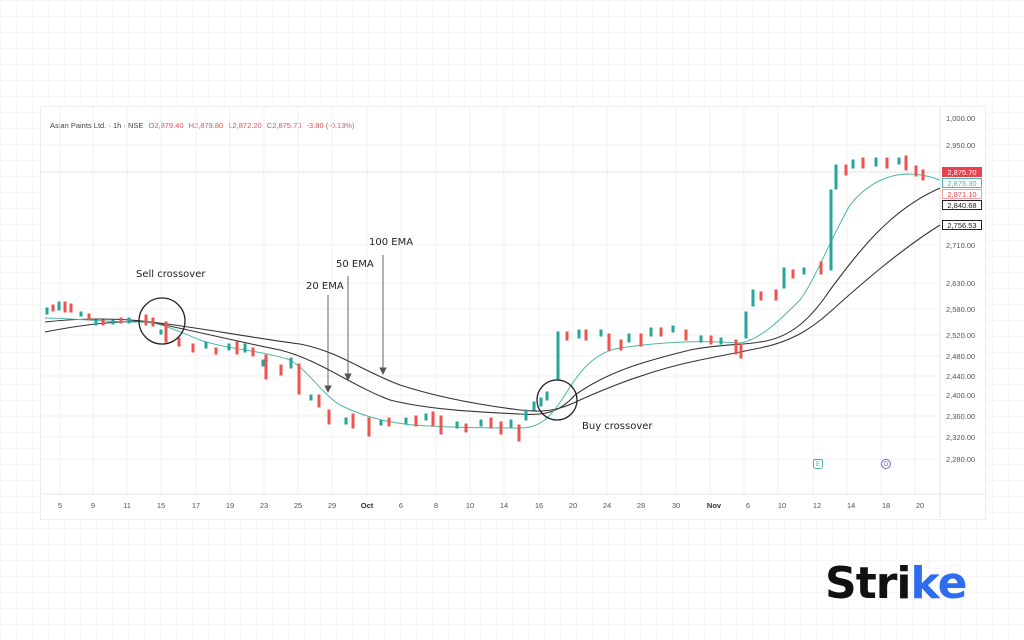 This screenshot has height=640, width=1024. What do you see at coordinates (330, 125) in the screenshot?
I see `change-value: -3.80 (-0.13%)` at bounding box center [330, 125].